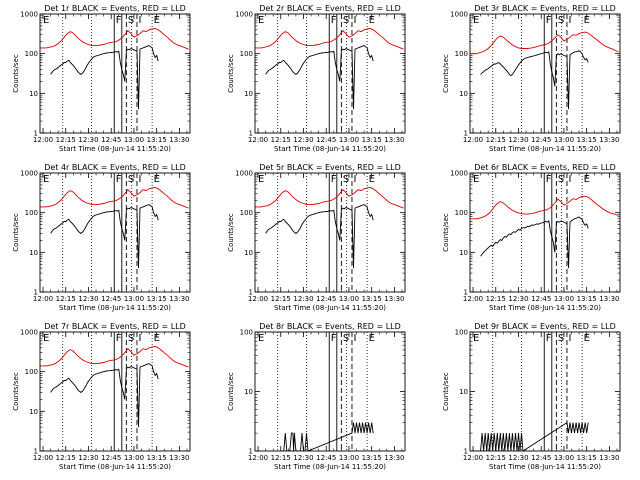 The height and width of the screenshot is (480, 640). Describe the element at coordinates (545, 8) in the screenshot. I see `chart-title: Det 3r BLACK = Events, RED = LLD` at that location.